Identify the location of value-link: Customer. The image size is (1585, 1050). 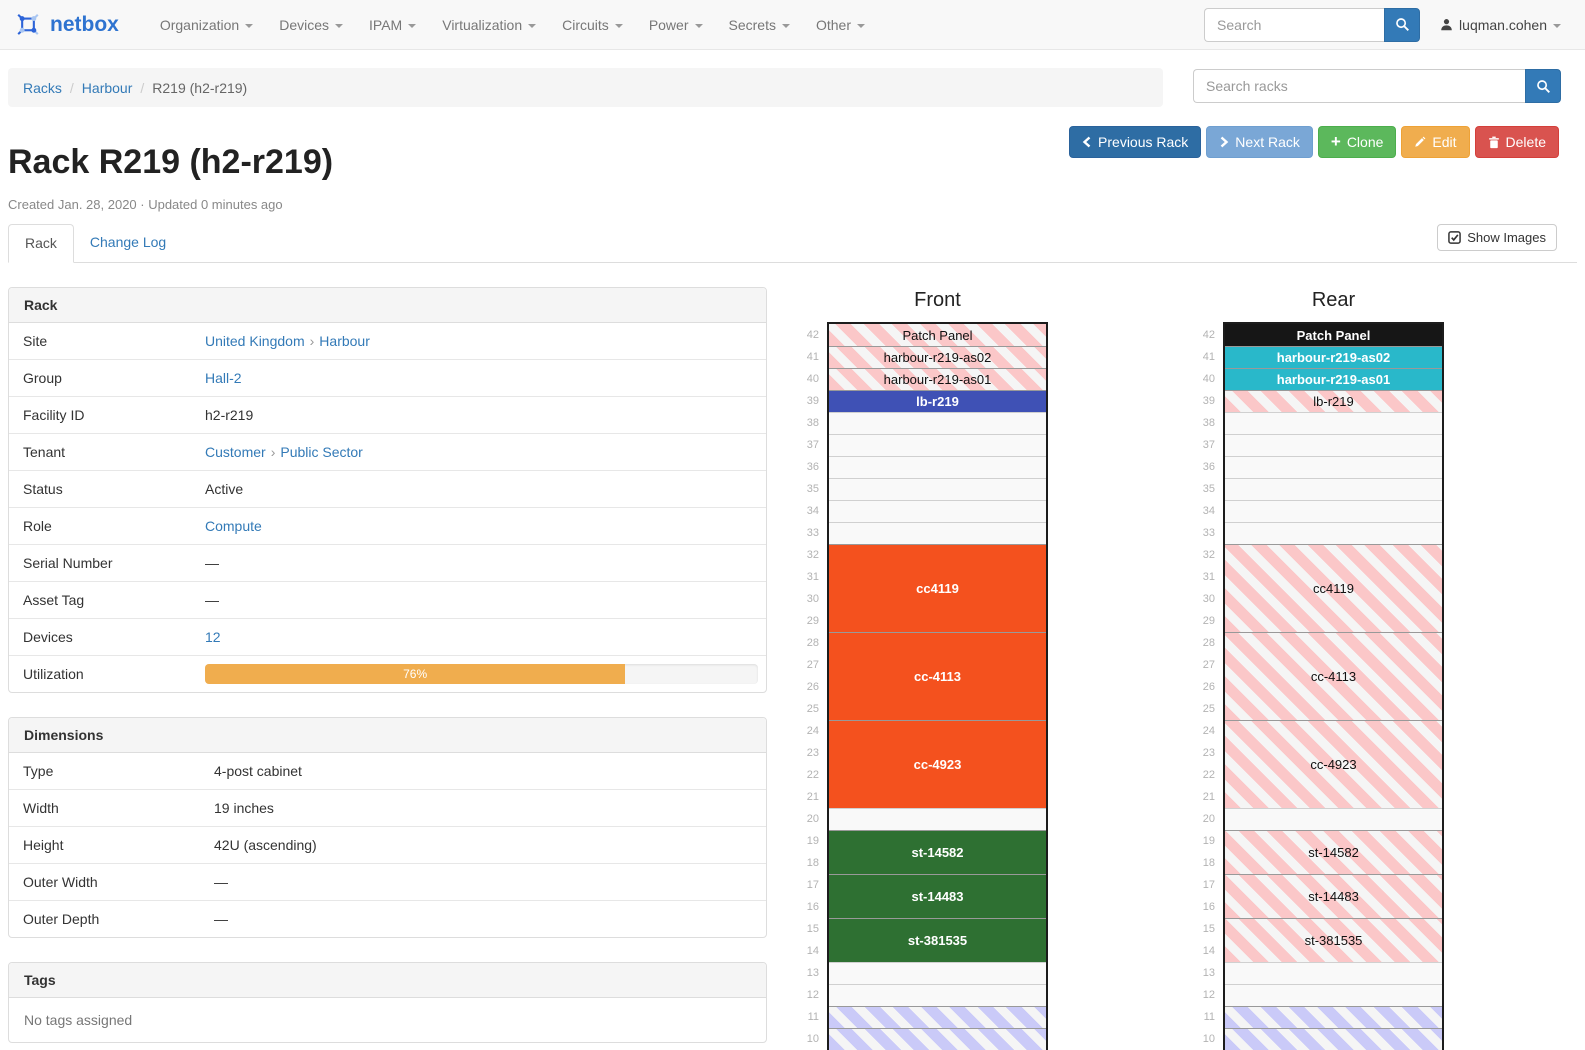
(235, 452).